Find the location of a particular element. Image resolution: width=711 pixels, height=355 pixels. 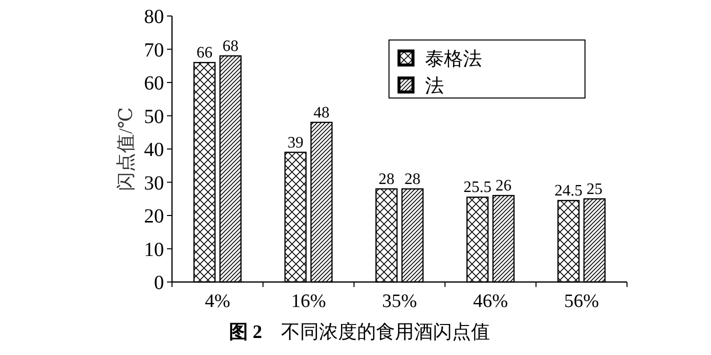

x-tick-label: 4% is located at coordinates (217, 301).